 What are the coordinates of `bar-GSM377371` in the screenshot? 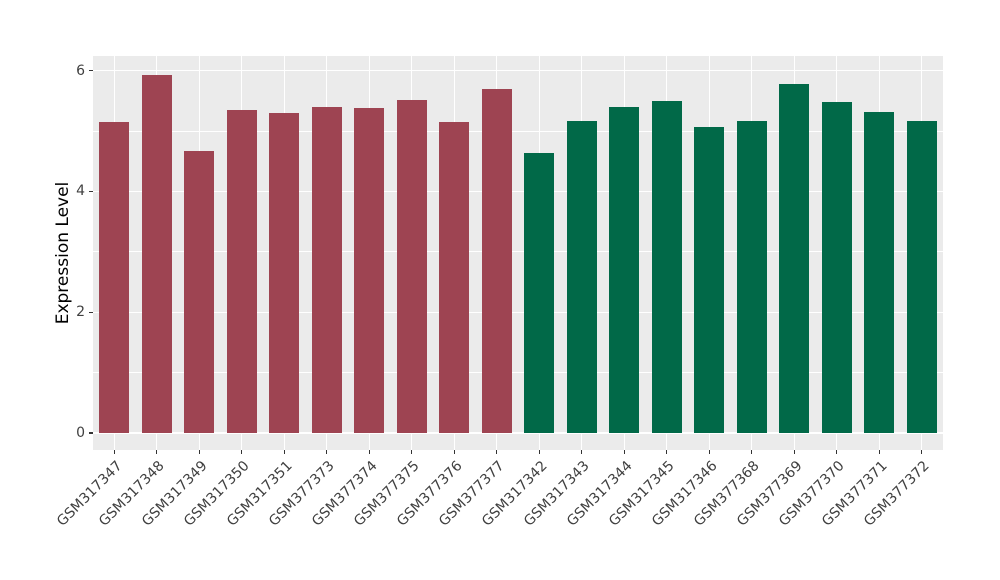 It's located at (879, 273).